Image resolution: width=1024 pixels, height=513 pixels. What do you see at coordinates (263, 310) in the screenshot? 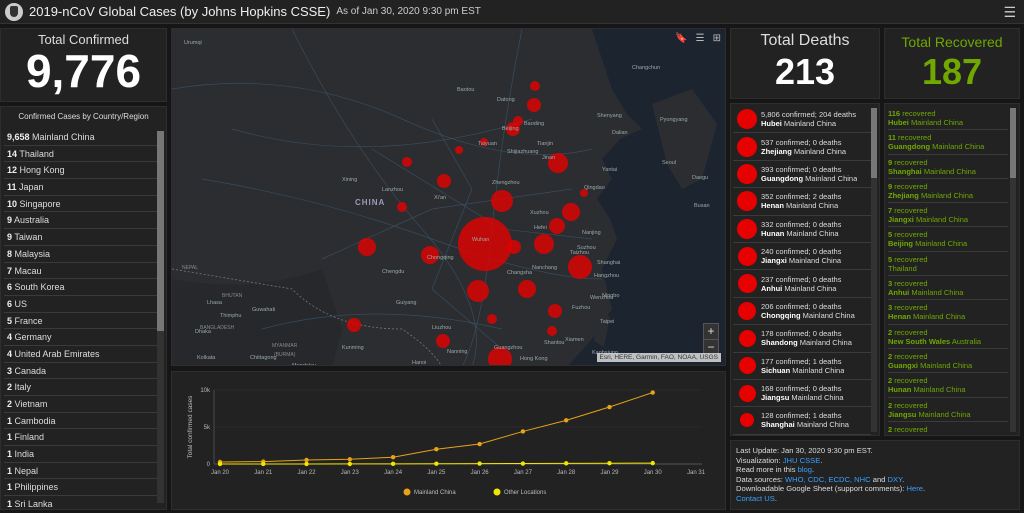
I see `map-city-label: Guwahati` at bounding box center [263, 310].